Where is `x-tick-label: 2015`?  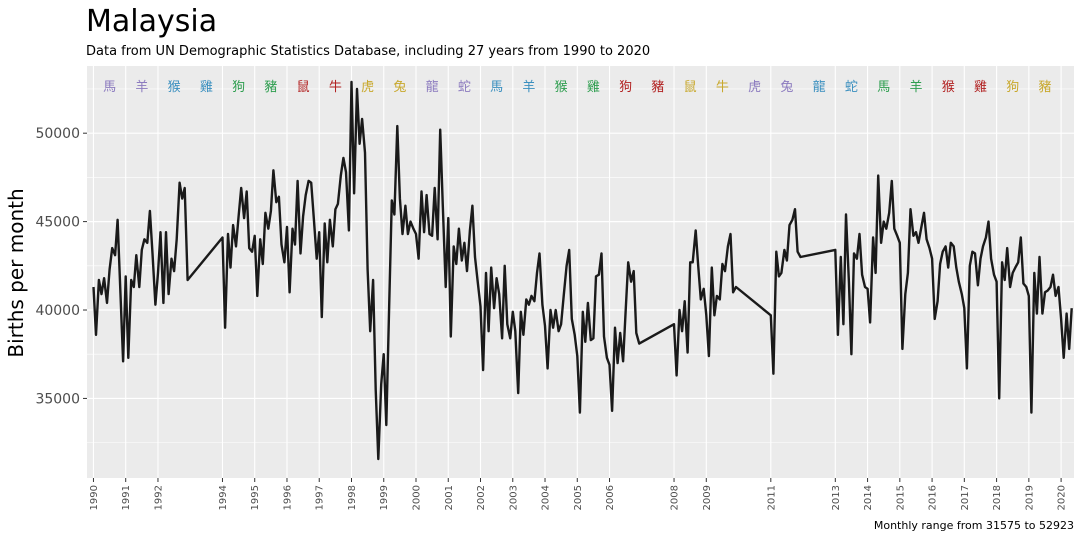 x-tick-label: 2015 is located at coordinates (900, 497).